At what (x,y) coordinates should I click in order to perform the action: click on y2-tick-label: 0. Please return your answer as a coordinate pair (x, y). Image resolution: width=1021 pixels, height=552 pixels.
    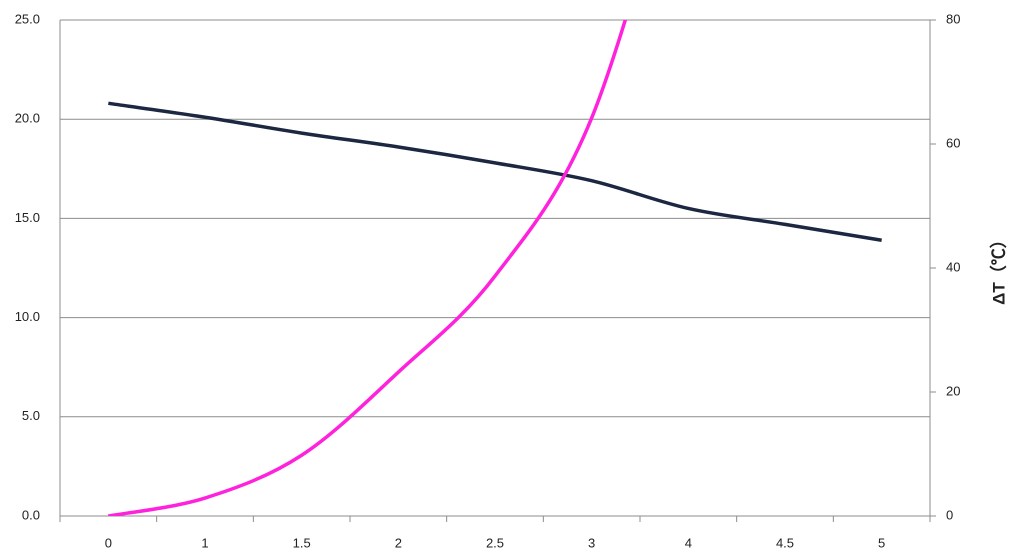
    Looking at the image, I should click on (949, 514).